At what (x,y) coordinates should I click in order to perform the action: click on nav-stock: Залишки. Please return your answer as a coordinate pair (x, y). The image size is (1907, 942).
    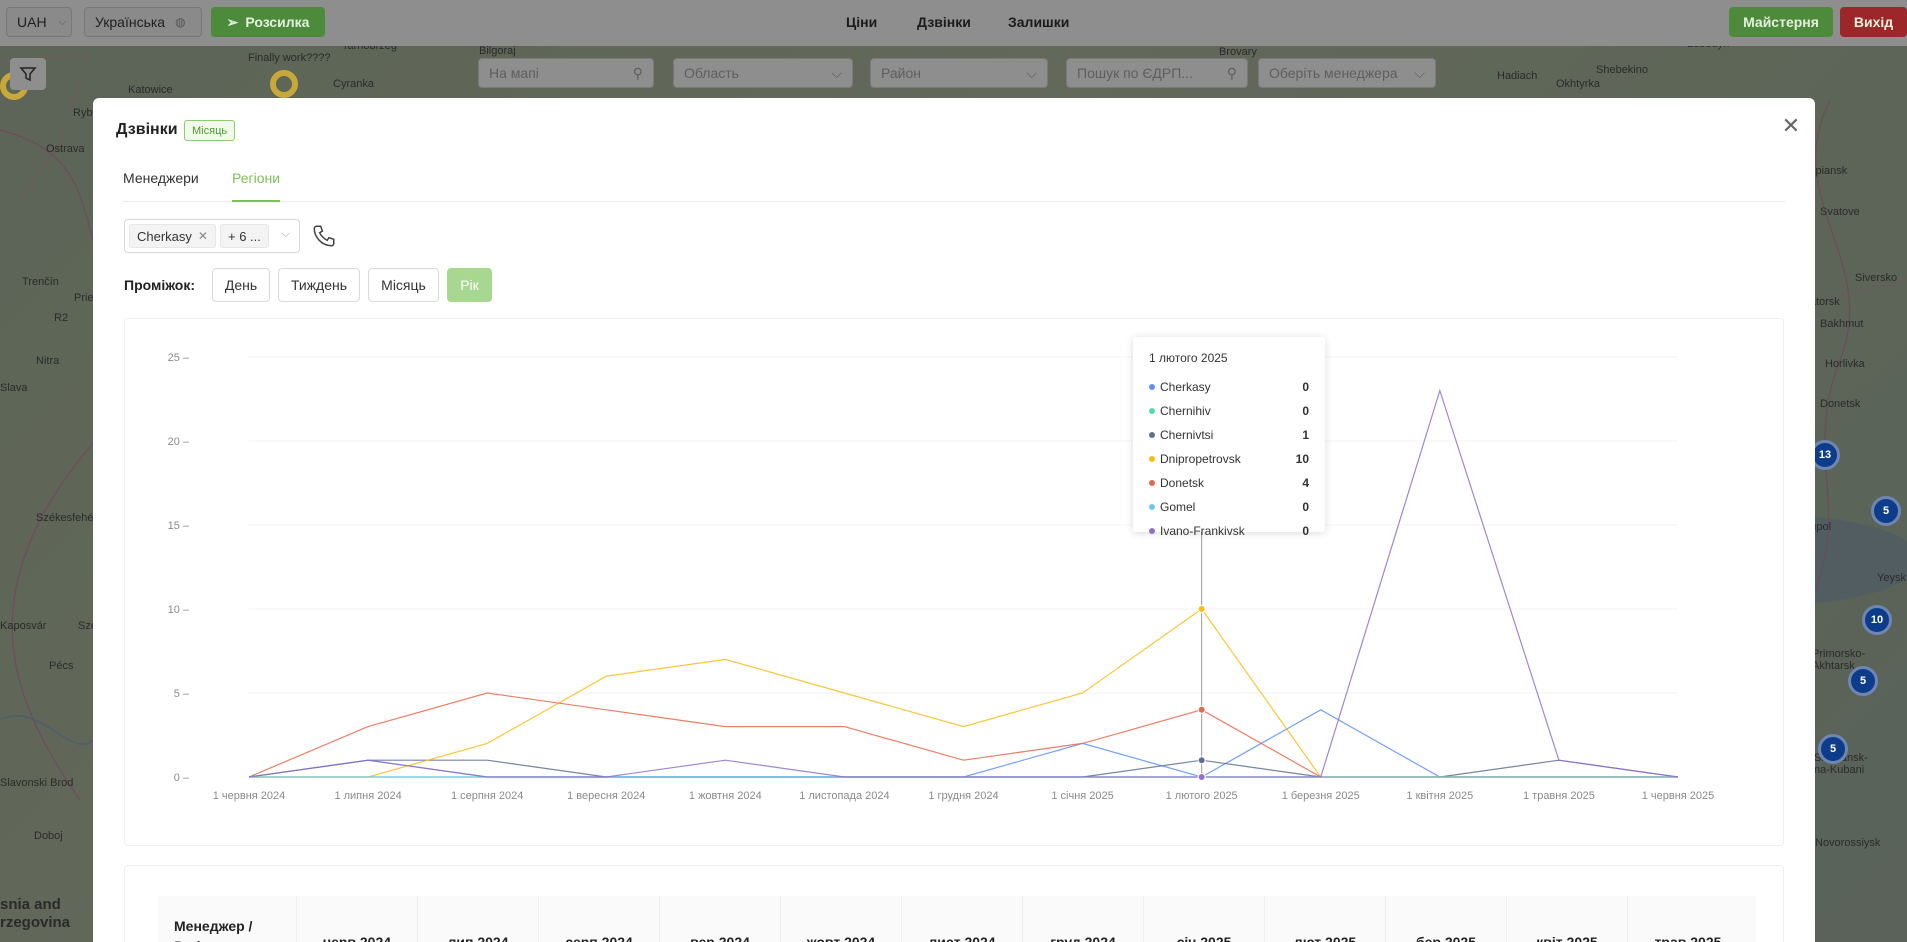
    Looking at the image, I should click on (1039, 22).